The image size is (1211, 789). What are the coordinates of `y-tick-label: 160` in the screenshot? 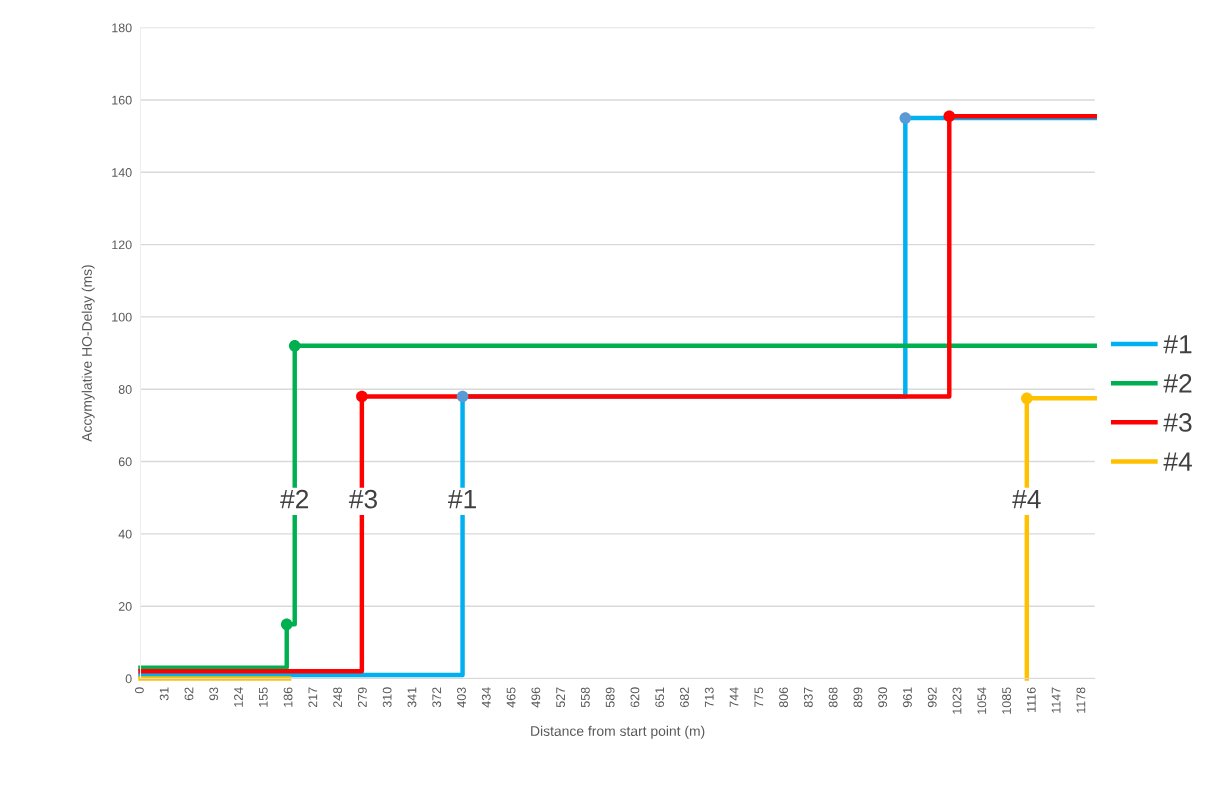 It's located at (122, 100).